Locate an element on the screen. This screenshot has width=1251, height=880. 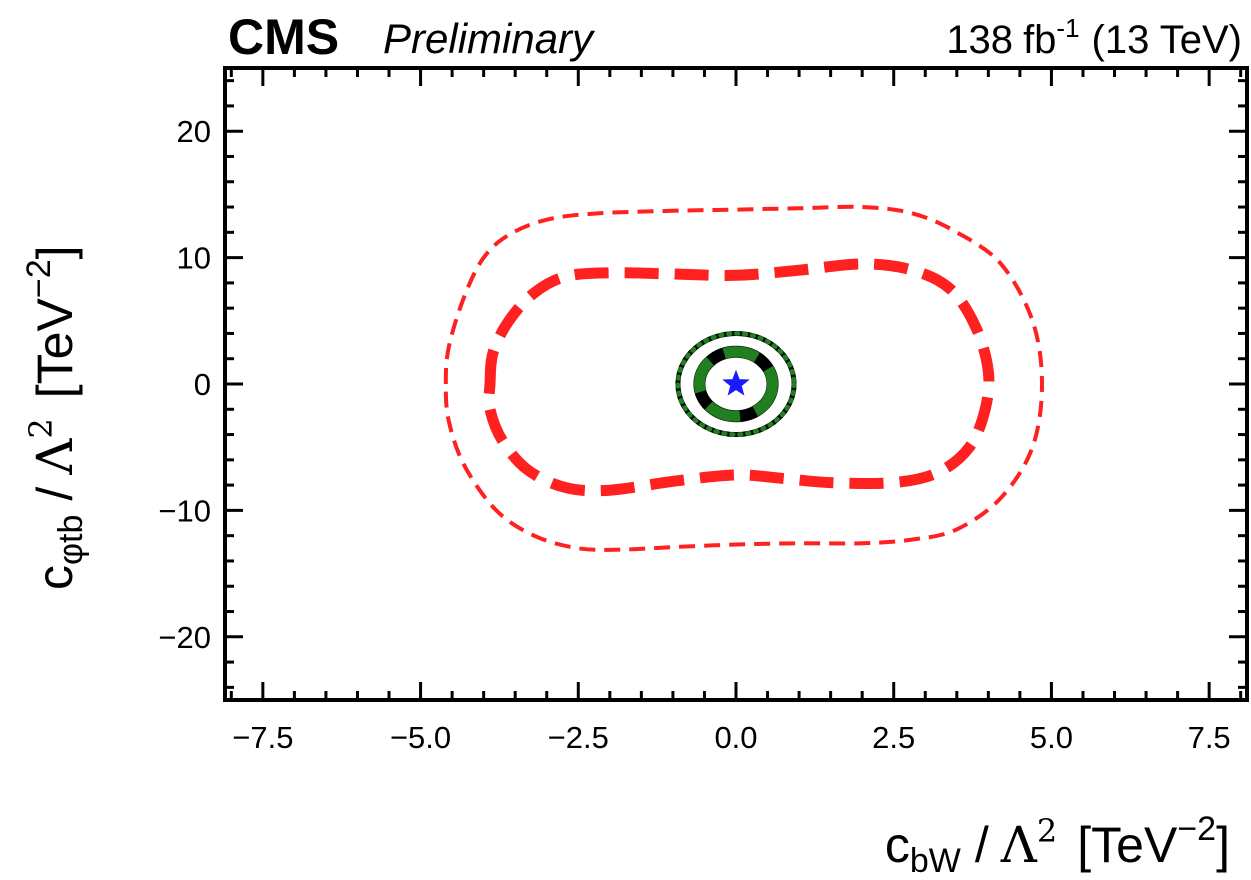
preliminary-label: Preliminary is located at coordinates (489, 38).